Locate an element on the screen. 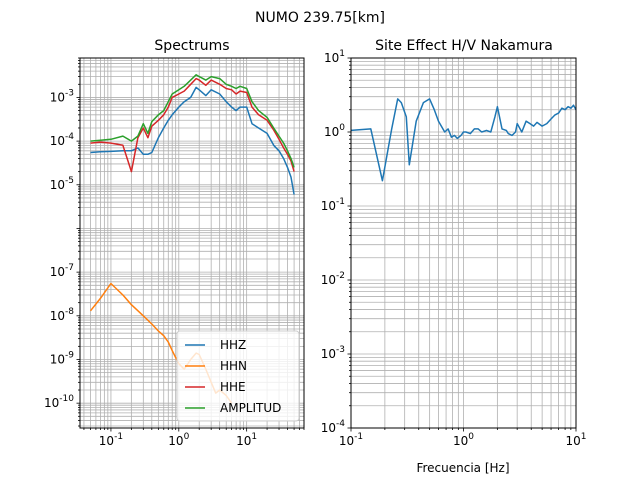 The image size is (640, 484). hv-series is located at coordinates (463, 140).